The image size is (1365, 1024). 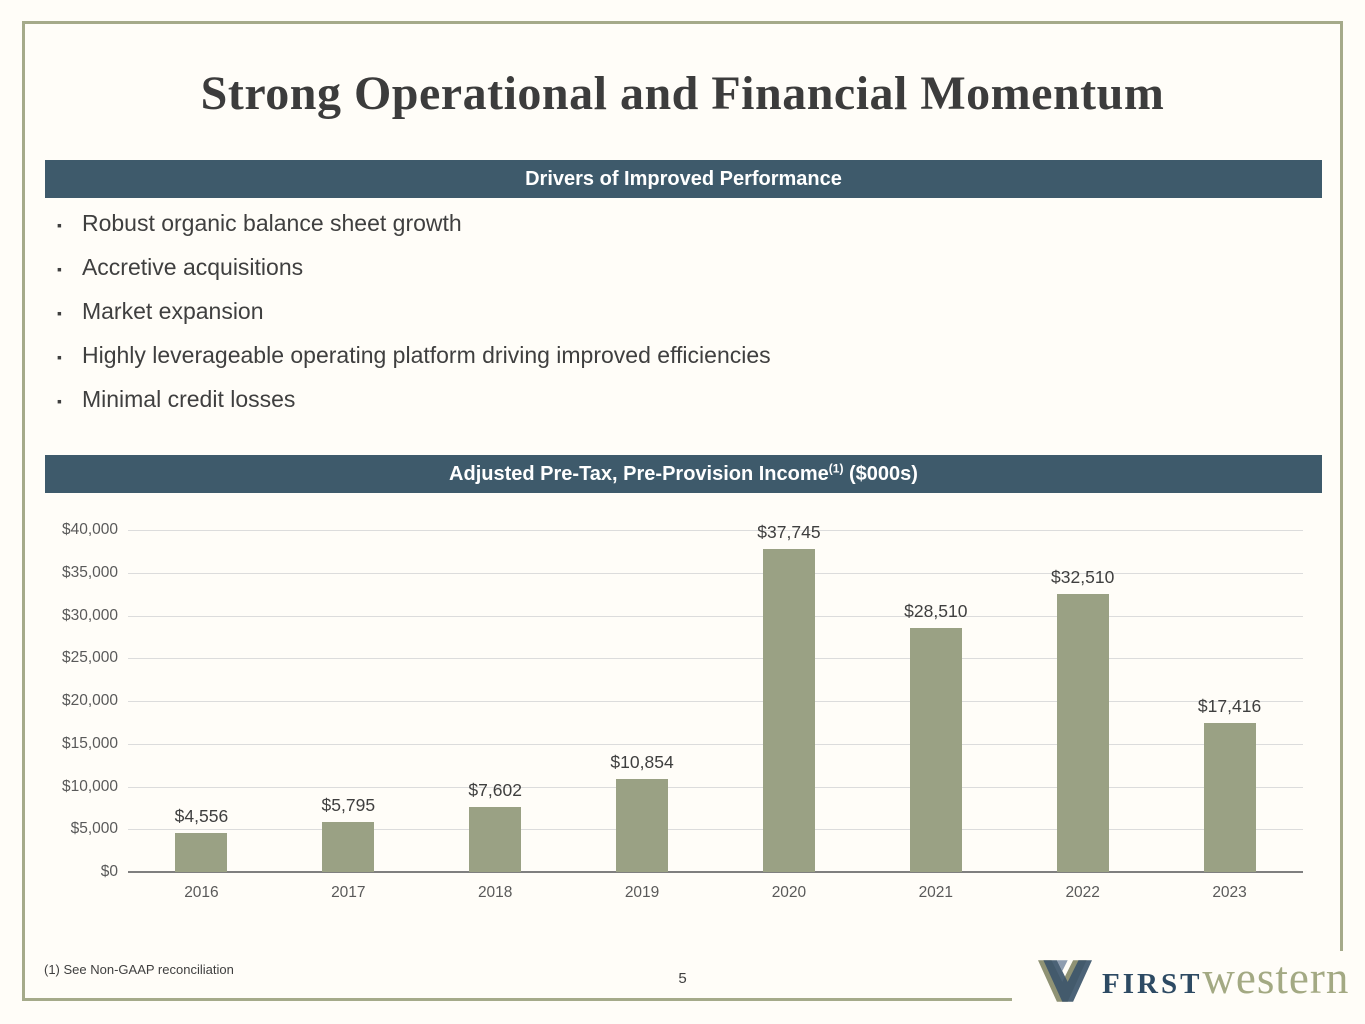 What do you see at coordinates (89, 658) in the screenshot?
I see `y-axis-tick-label: $25,000` at bounding box center [89, 658].